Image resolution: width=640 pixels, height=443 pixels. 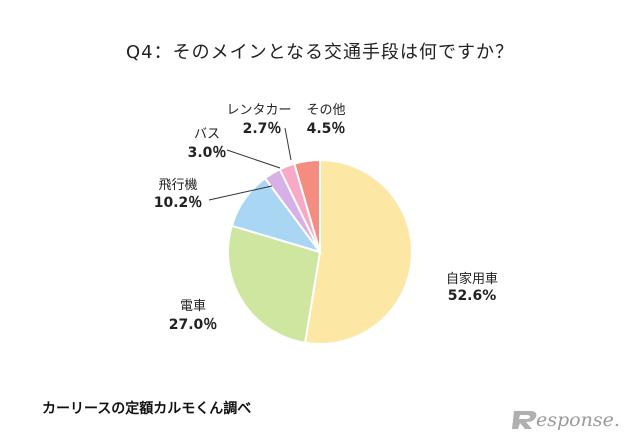 What do you see at coordinates (147, 409) in the screenshot?
I see `source-note: カーリースの定額カルモくん調べ` at bounding box center [147, 409].